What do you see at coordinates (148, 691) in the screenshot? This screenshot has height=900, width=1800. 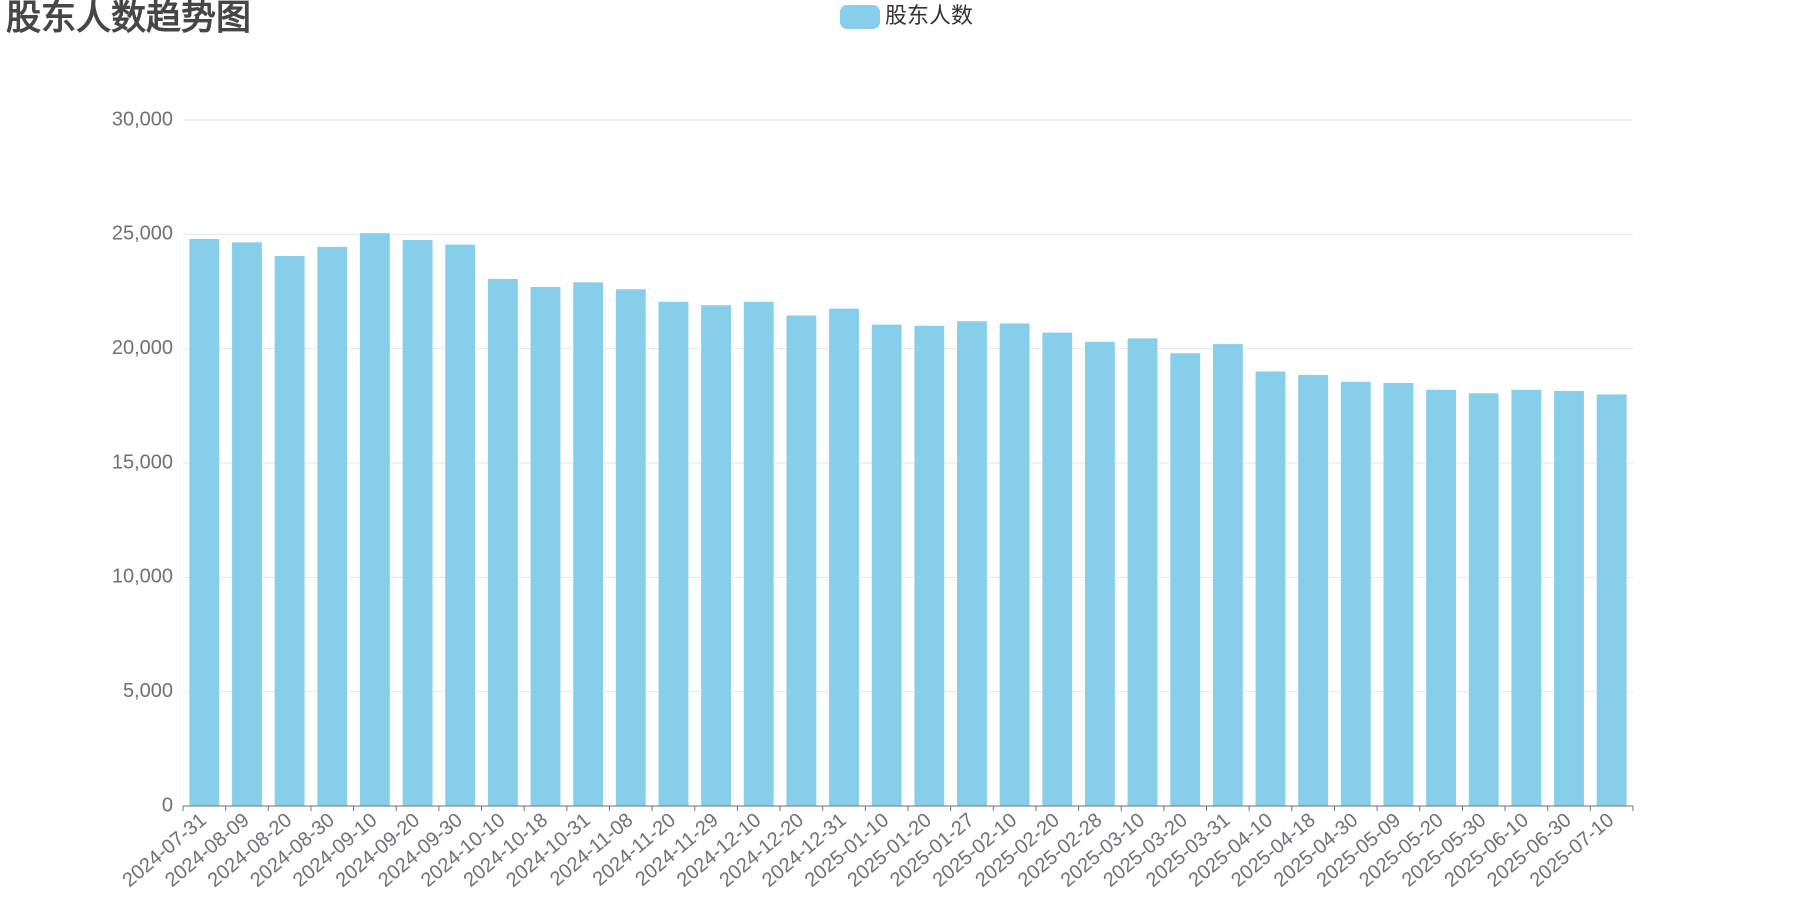 I see `y-tick-label: 5,000` at bounding box center [148, 691].